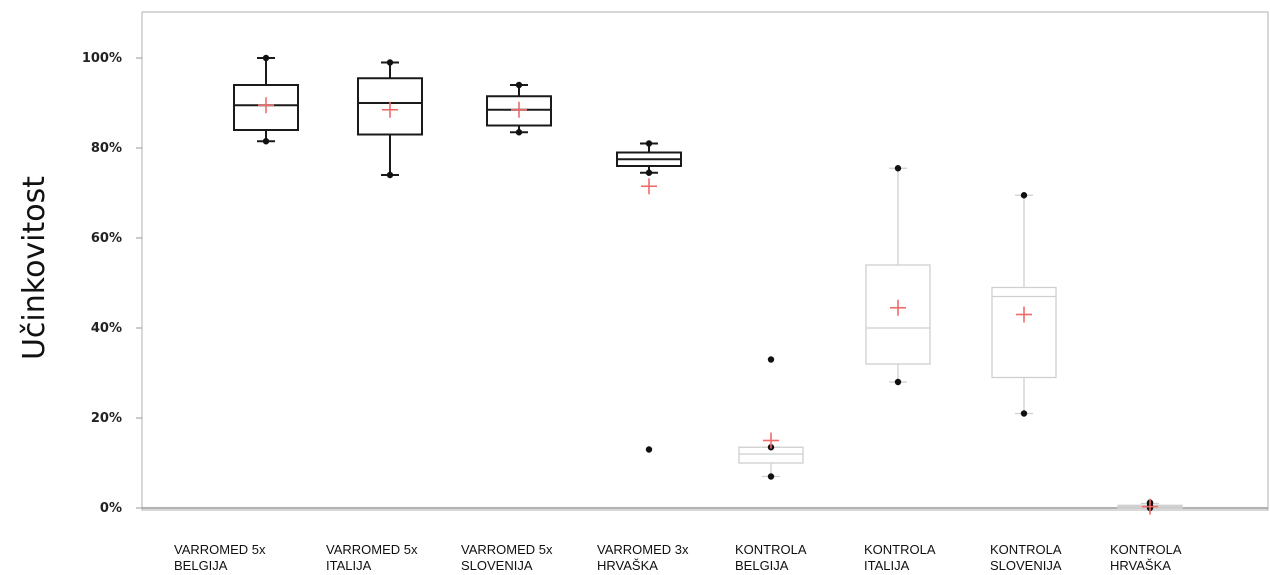 Image resolution: width=1270 pixels, height=575 pixels. Describe the element at coordinates (34, 268) in the screenshot. I see `y-axis-label: Učinkovitost` at that location.